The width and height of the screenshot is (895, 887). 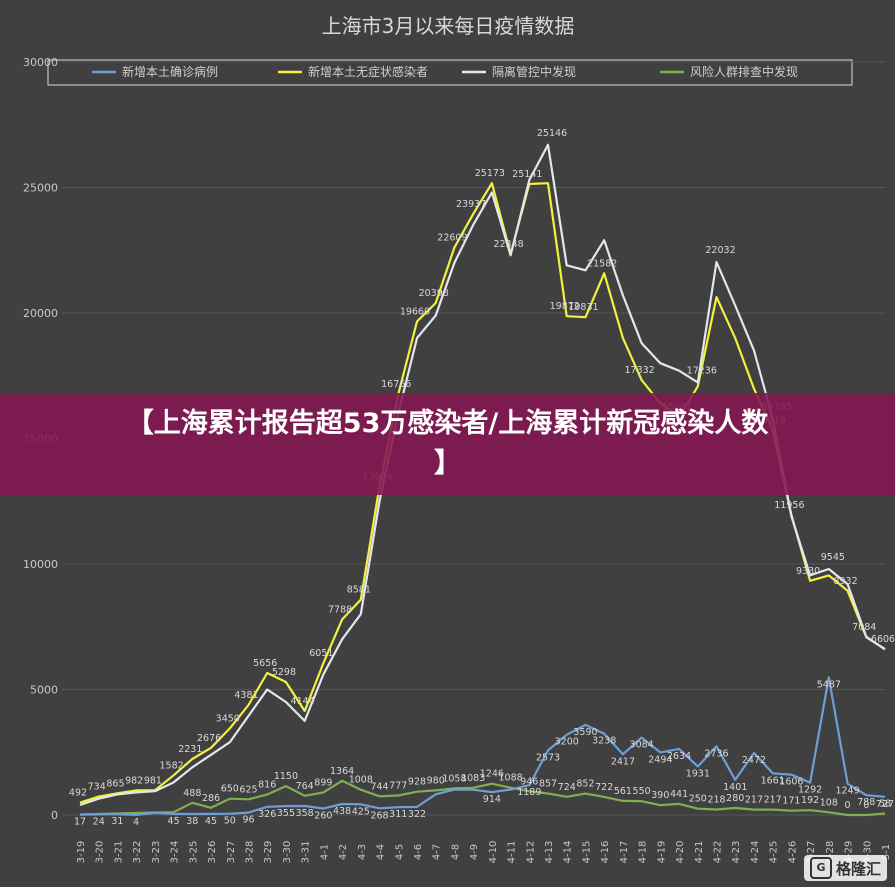 What do you see at coordinates (774, 852) in the screenshot?
I see `x-tick-label: 4-25` at bounding box center [774, 852].